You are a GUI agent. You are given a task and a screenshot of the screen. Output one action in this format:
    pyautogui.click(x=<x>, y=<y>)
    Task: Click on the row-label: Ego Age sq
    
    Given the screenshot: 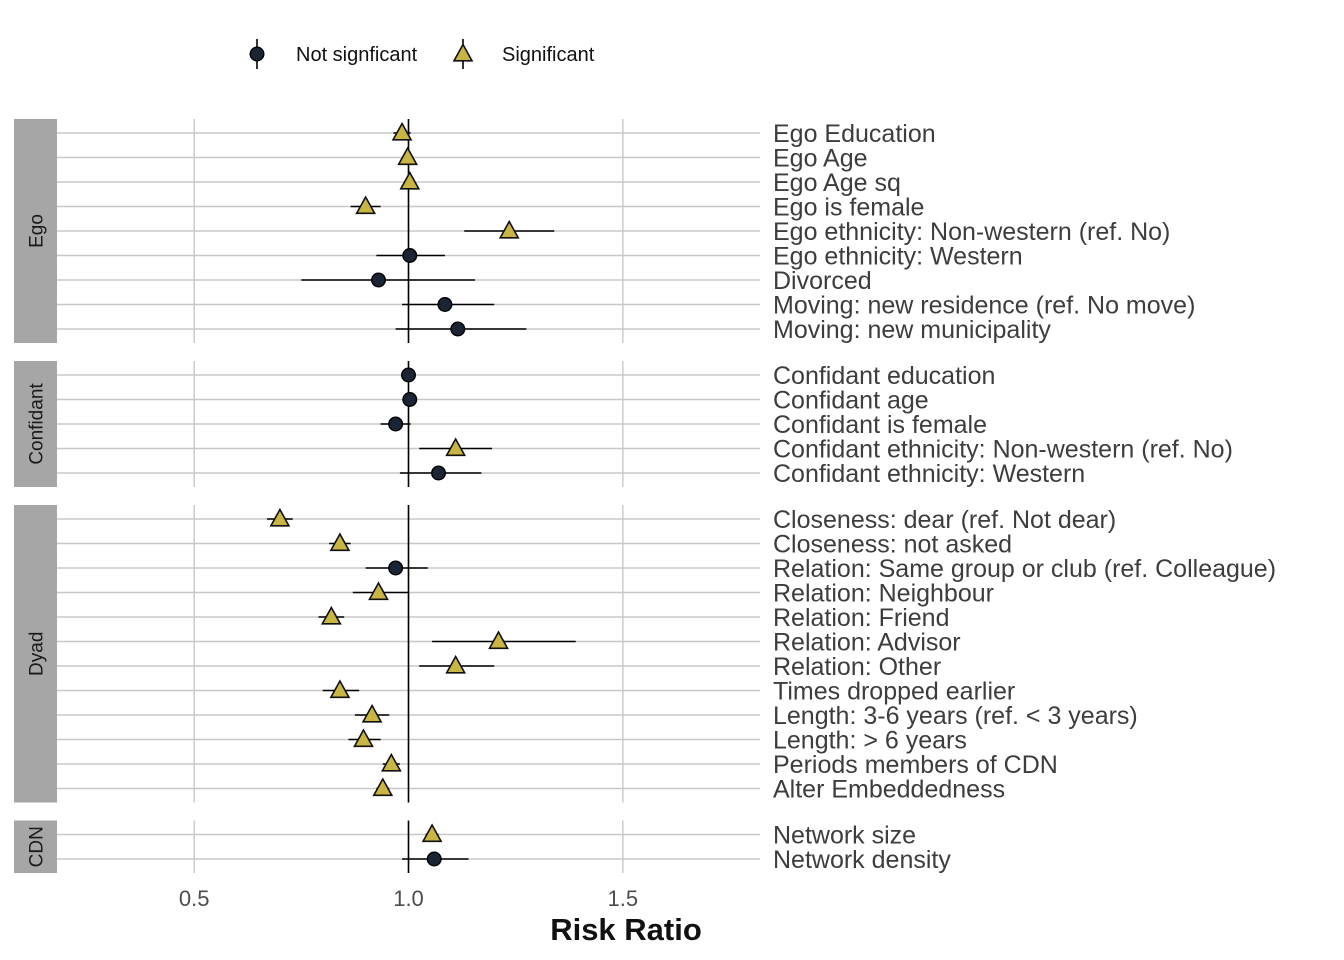 What is the action you would take?
    pyautogui.click(x=837, y=183)
    